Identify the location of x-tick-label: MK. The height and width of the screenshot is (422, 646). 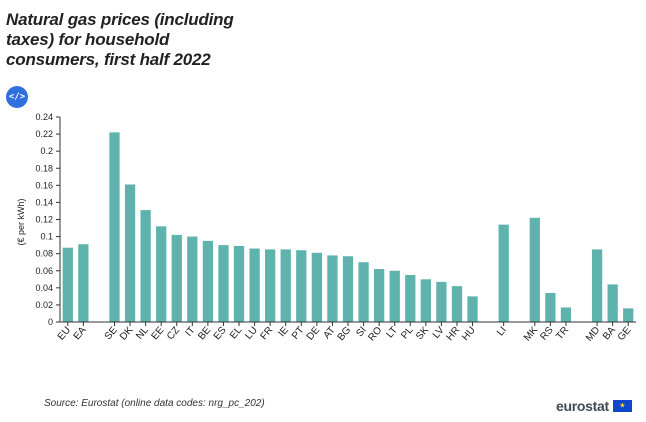
(531, 334).